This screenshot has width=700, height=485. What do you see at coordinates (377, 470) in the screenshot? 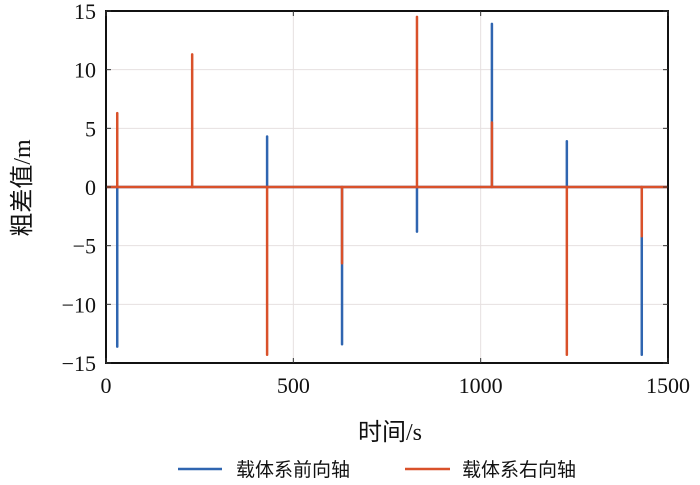
I see `legend: 载体系前向轴 载体系右向轴` at bounding box center [377, 470].